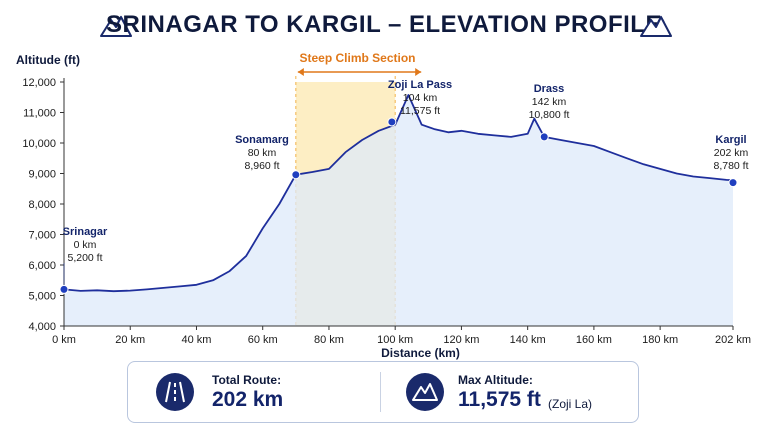 Image resolution: width=768 pixels, height=432 pixels. Describe the element at coordinates (730, 140) in the screenshot. I see `annotation-name: Kargil` at that location.